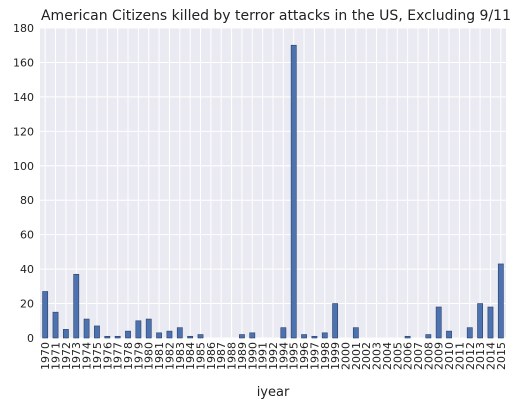  What do you see at coordinates (27, 304) in the screenshot?
I see `y-tick-label: 20` at bounding box center [27, 304].